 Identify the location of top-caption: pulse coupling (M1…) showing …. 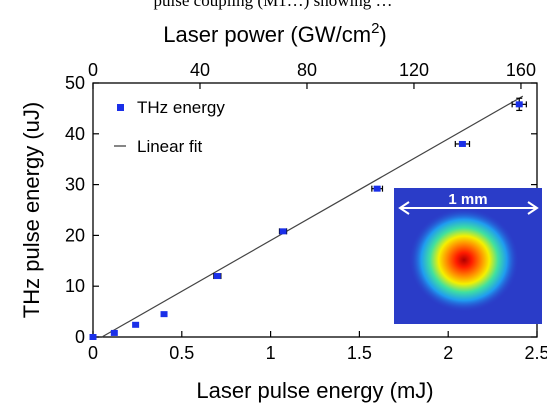
(273, 5).